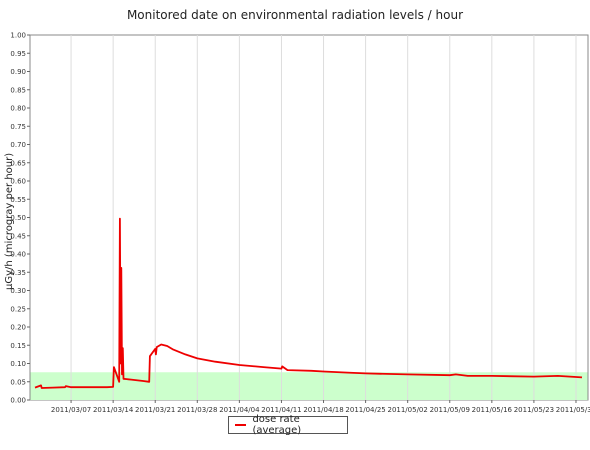 The width and height of the screenshot is (590, 450). What do you see at coordinates (239, 410) in the screenshot?
I see `x-tick-label: 2011/04/04` at bounding box center [239, 410].